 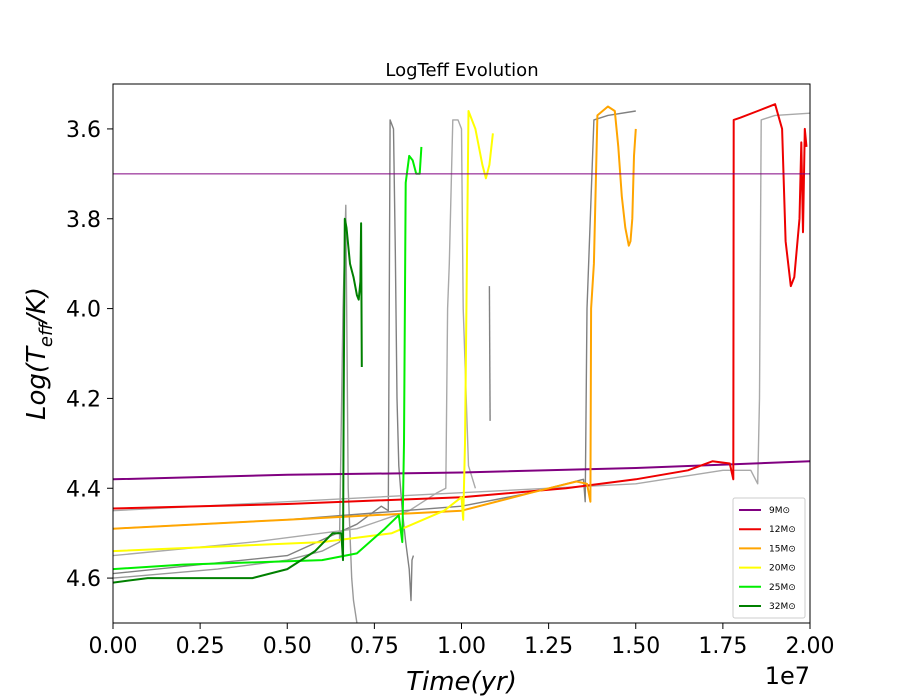 I want to click on x-axis-label: Time(yr), so click(x=461, y=682).